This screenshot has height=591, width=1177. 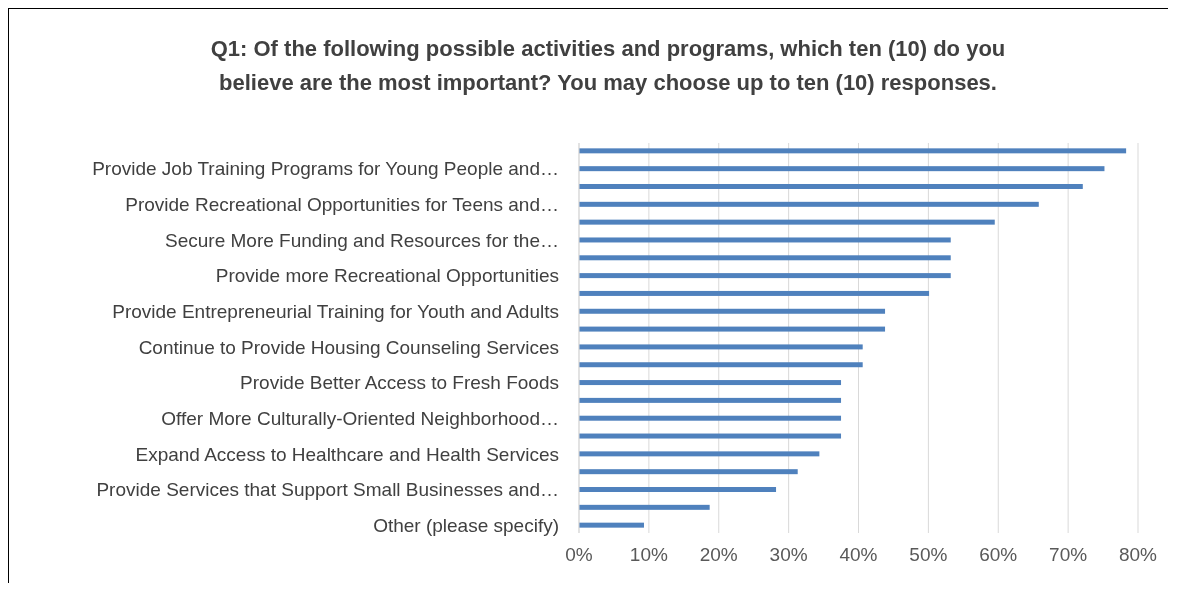 What do you see at coordinates (1138, 554) in the screenshot?
I see `x-tick-label: 80%` at bounding box center [1138, 554].